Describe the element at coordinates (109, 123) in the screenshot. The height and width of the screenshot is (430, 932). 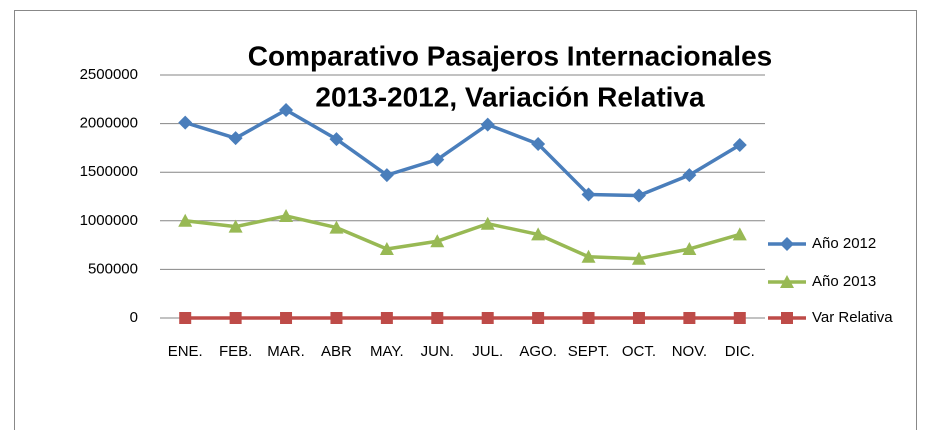
I see `y-tick-label: 2000000` at that location.